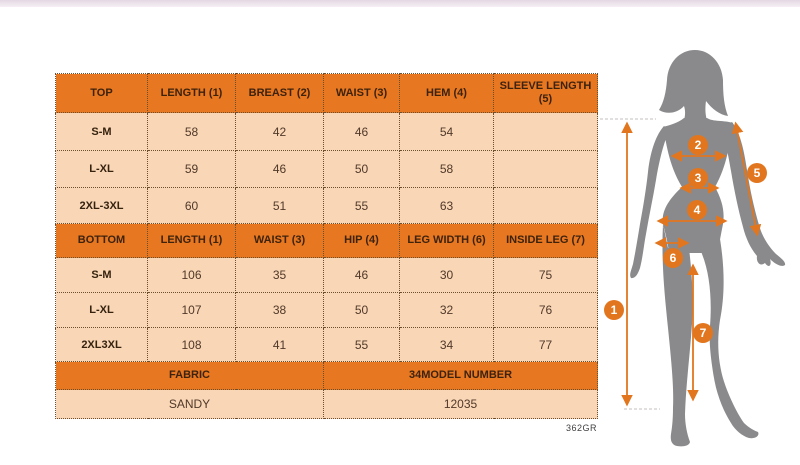  I want to click on svg-text: 3, so click(698, 178).